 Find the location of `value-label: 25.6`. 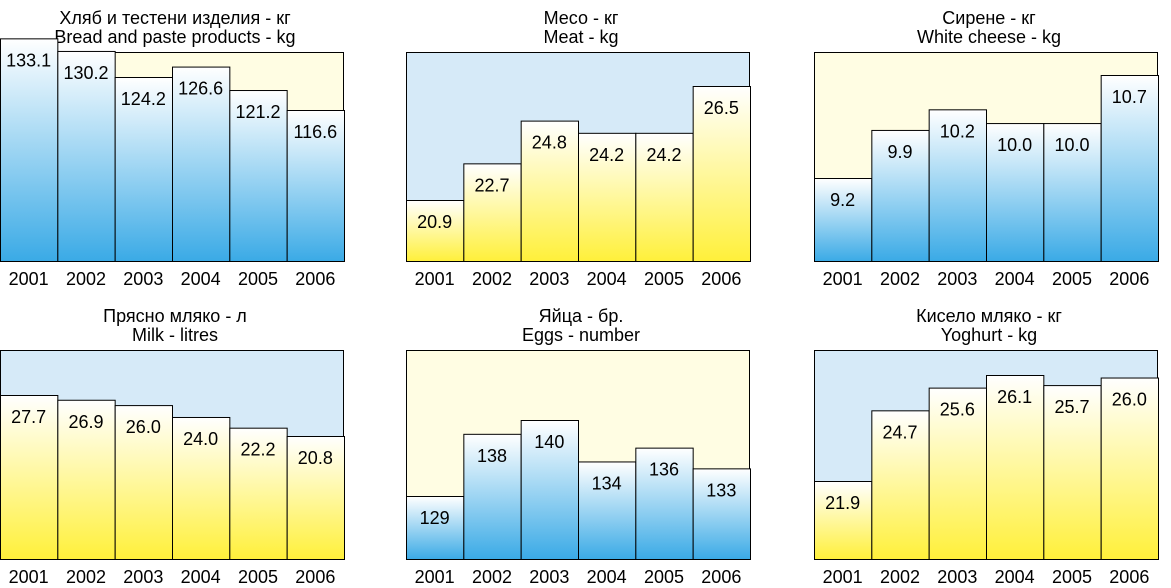

value-label: 25.6 is located at coordinates (957, 410).